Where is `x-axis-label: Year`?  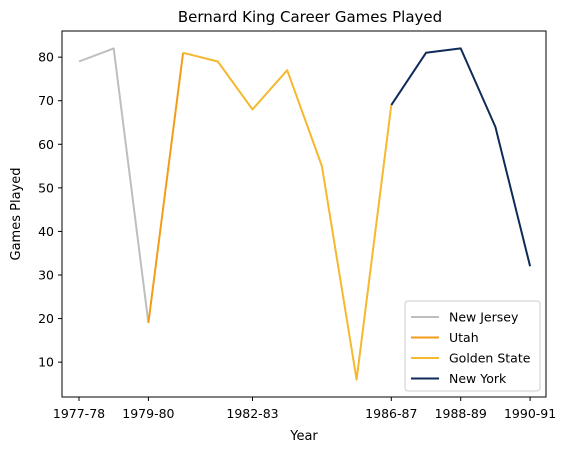
x-axis-label: Year is located at coordinates (303, 436).